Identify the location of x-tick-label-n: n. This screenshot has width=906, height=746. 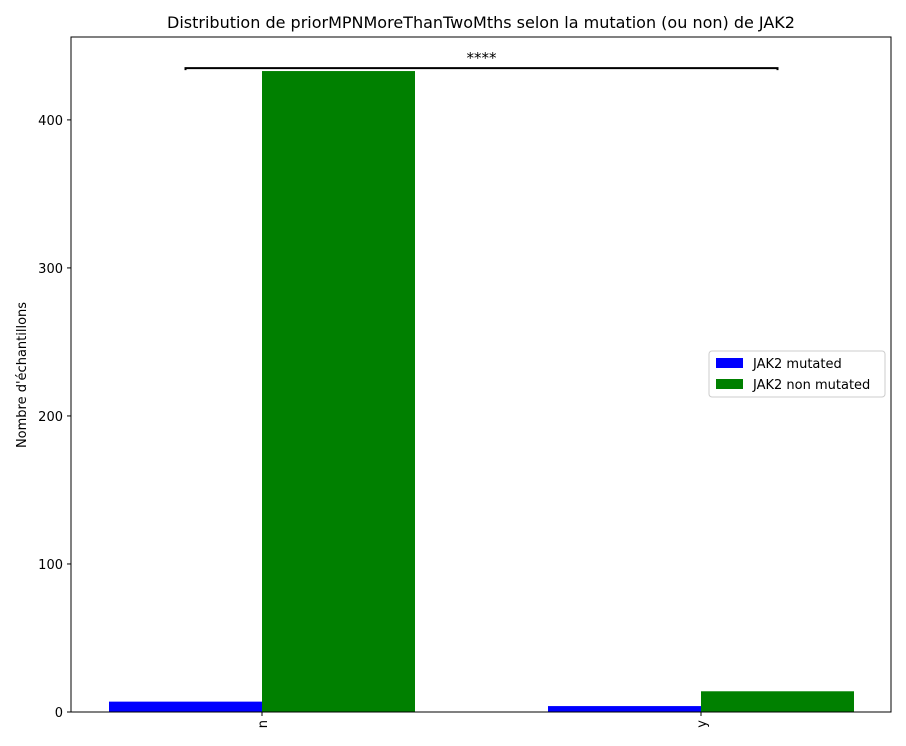
(263, 724).